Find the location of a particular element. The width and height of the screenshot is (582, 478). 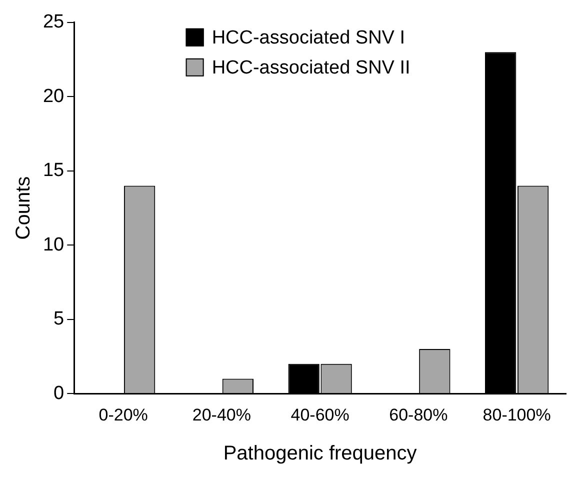

y-tick-label: 20 is located at coordinates (53, 96).